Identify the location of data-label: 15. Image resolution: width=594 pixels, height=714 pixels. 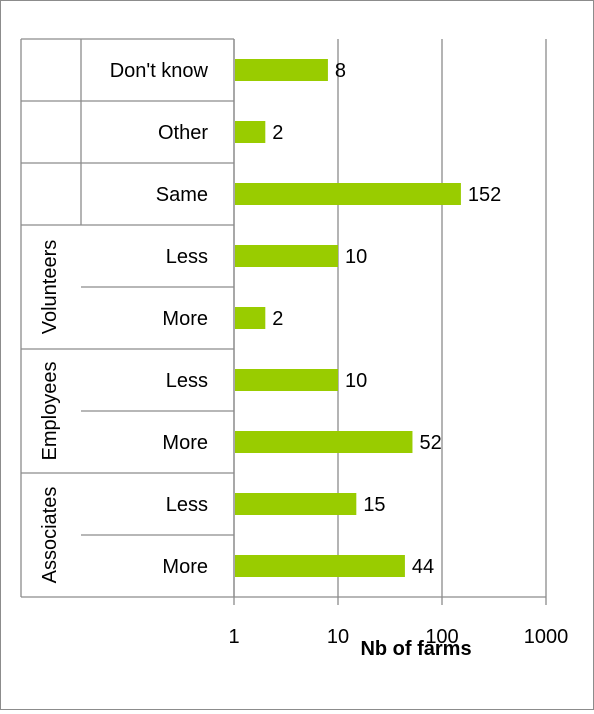
(374, 505).